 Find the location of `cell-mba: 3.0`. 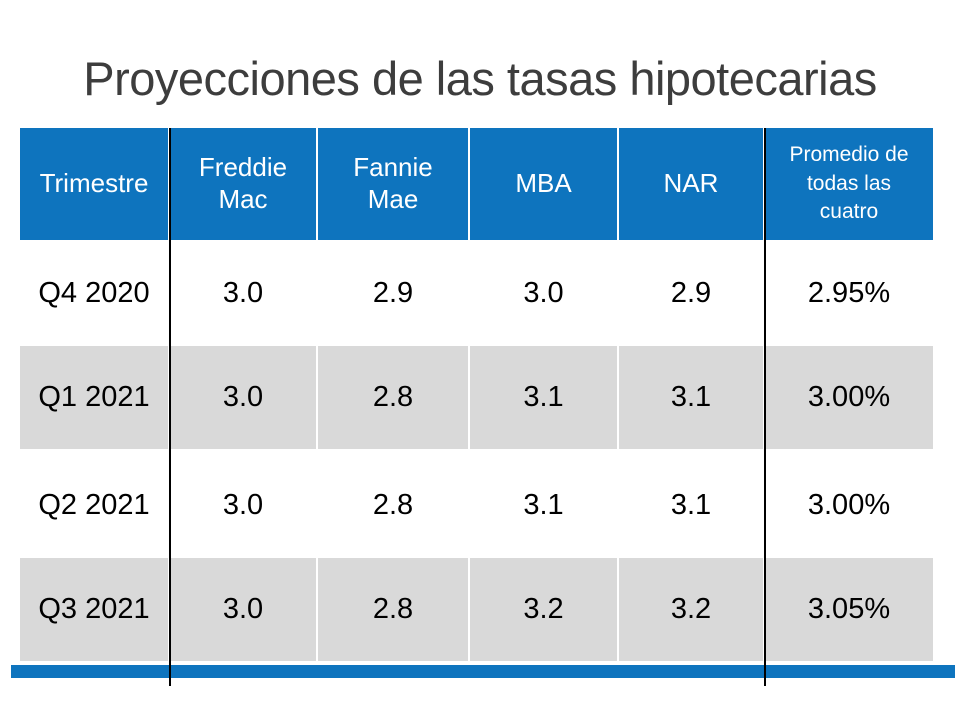

cell-mba: 3.0 is located at coordinates (544, 293).